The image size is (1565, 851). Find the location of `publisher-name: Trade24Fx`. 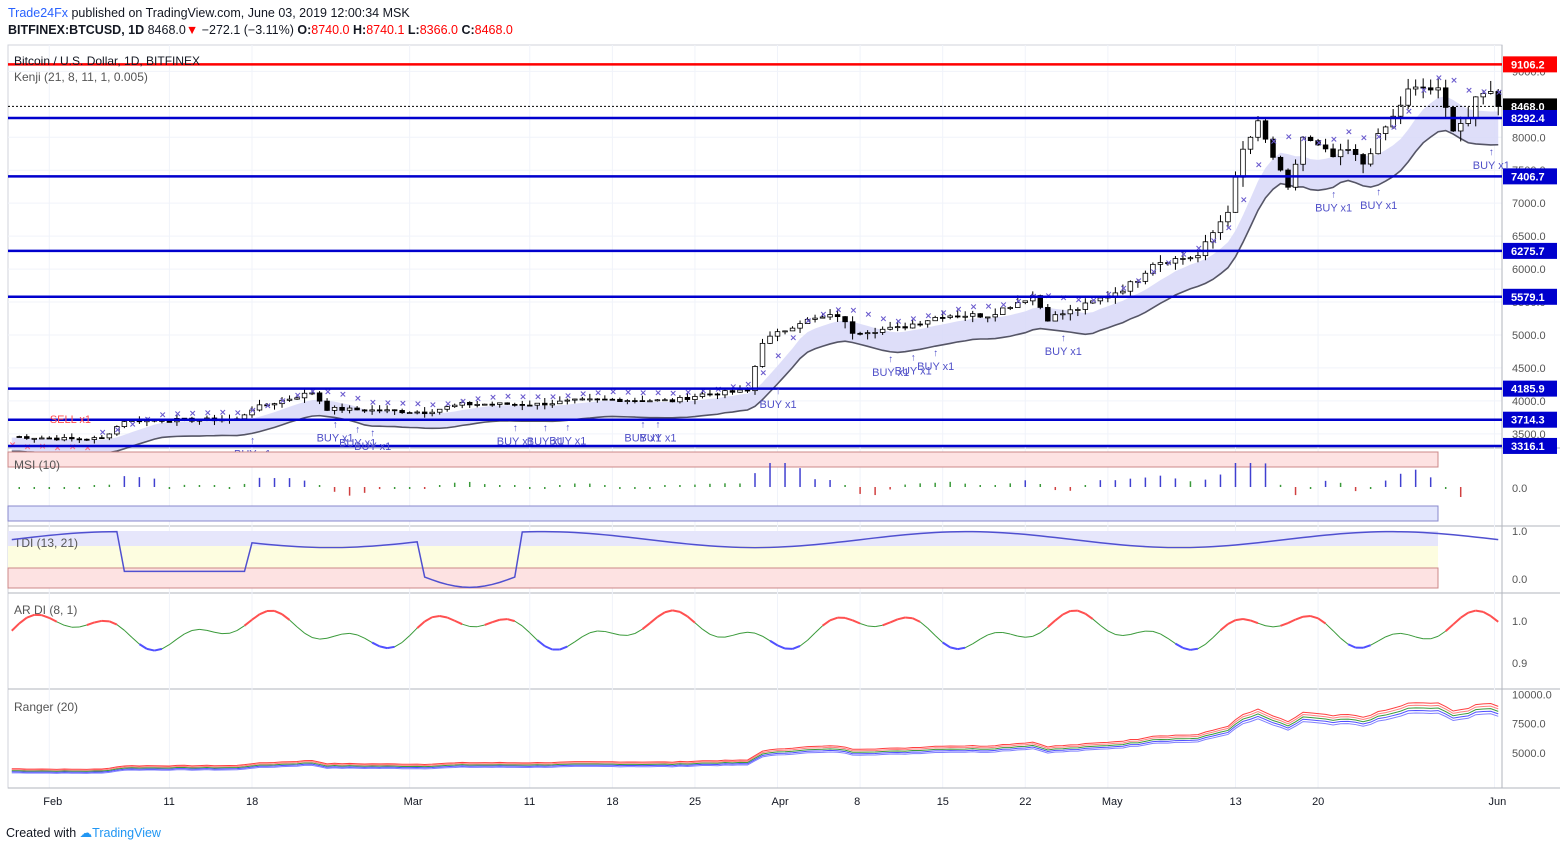

publisher-name: Trade24Fx is located at coordinates (38, 13).